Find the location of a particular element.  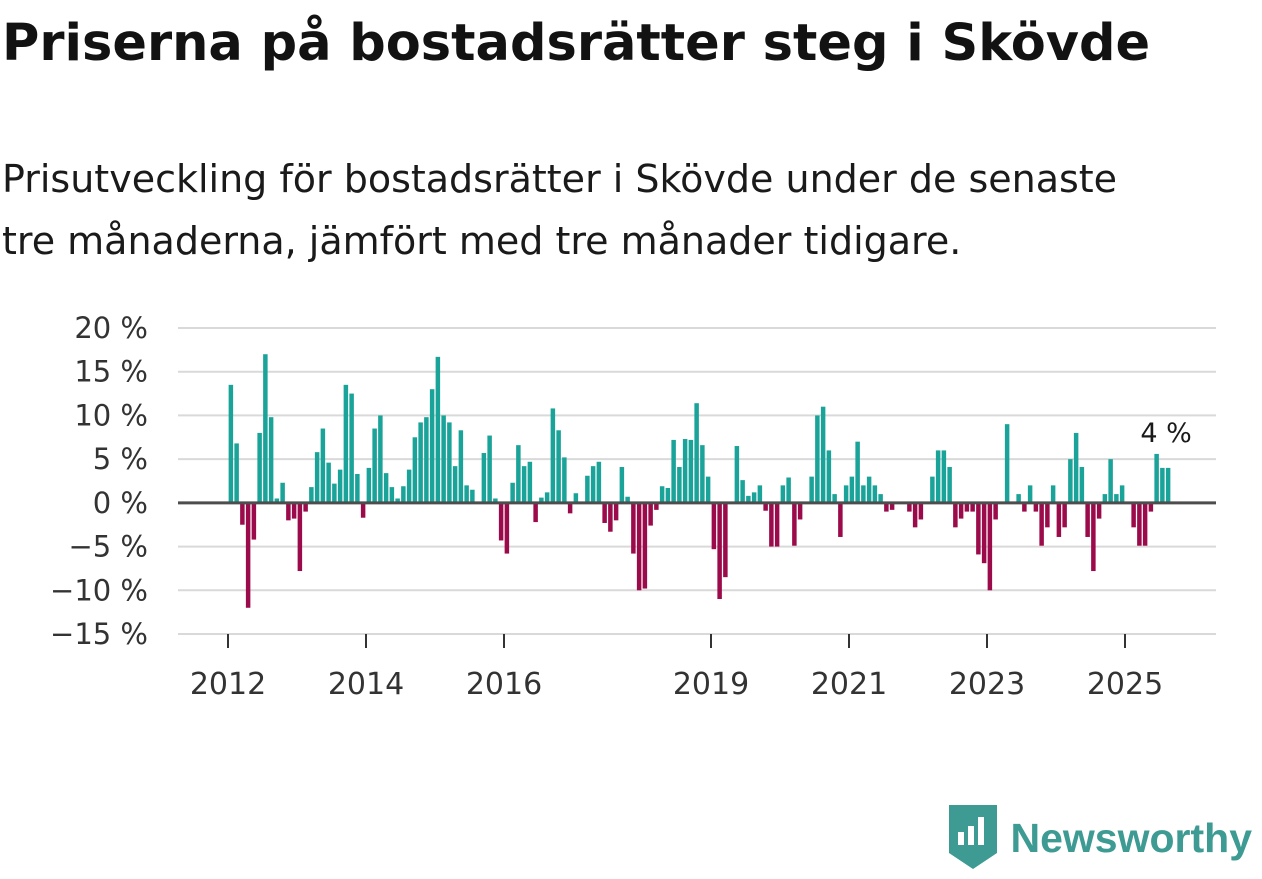

y-tick-label: −15 % is located at coordinates (99, 634).